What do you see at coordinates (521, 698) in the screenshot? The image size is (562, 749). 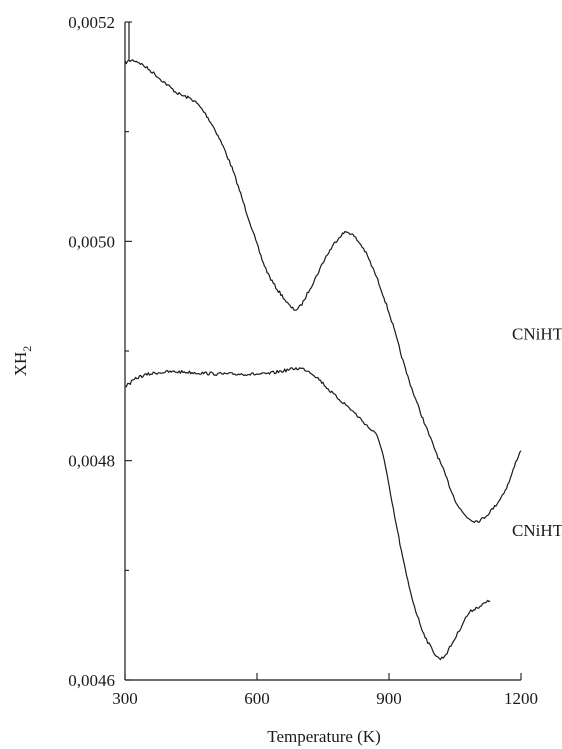 I see `x-tick-label: 1200` at bounding box center [521, 698].